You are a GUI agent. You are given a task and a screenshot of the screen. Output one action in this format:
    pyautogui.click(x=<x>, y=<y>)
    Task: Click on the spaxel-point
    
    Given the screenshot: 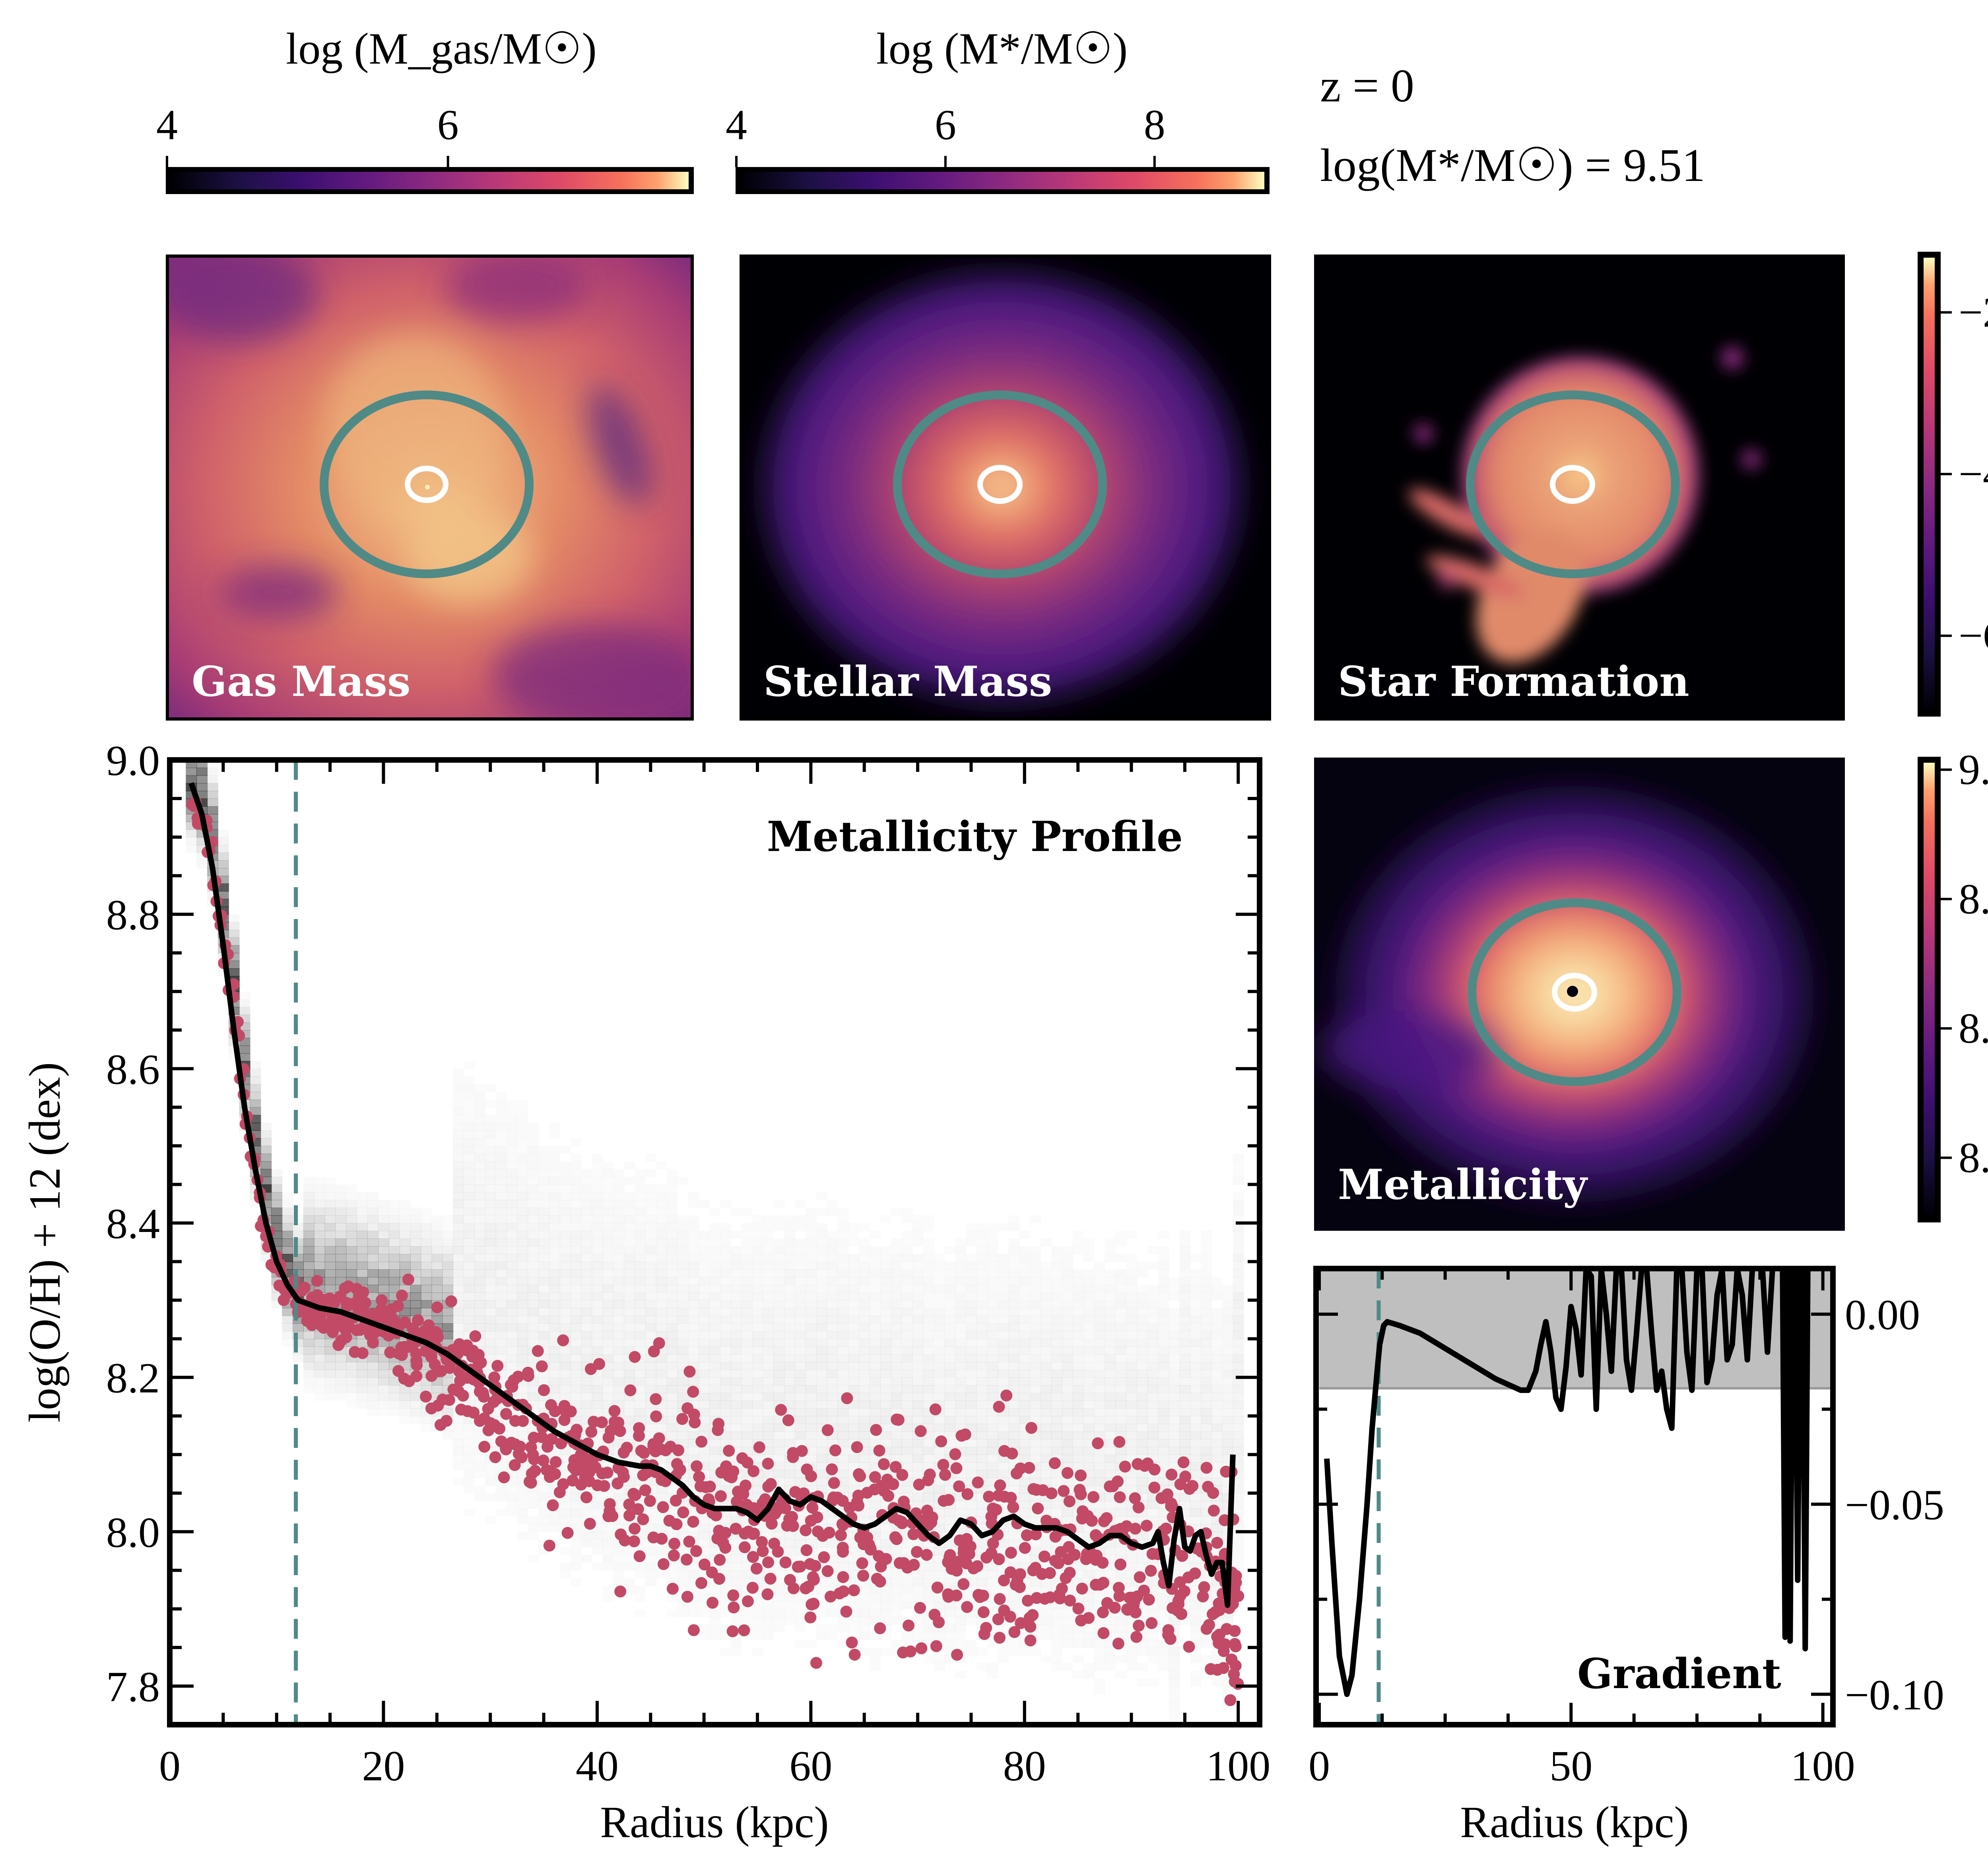 What is the action you would take?
    pyautogui.click(x=472, y=1356)
    